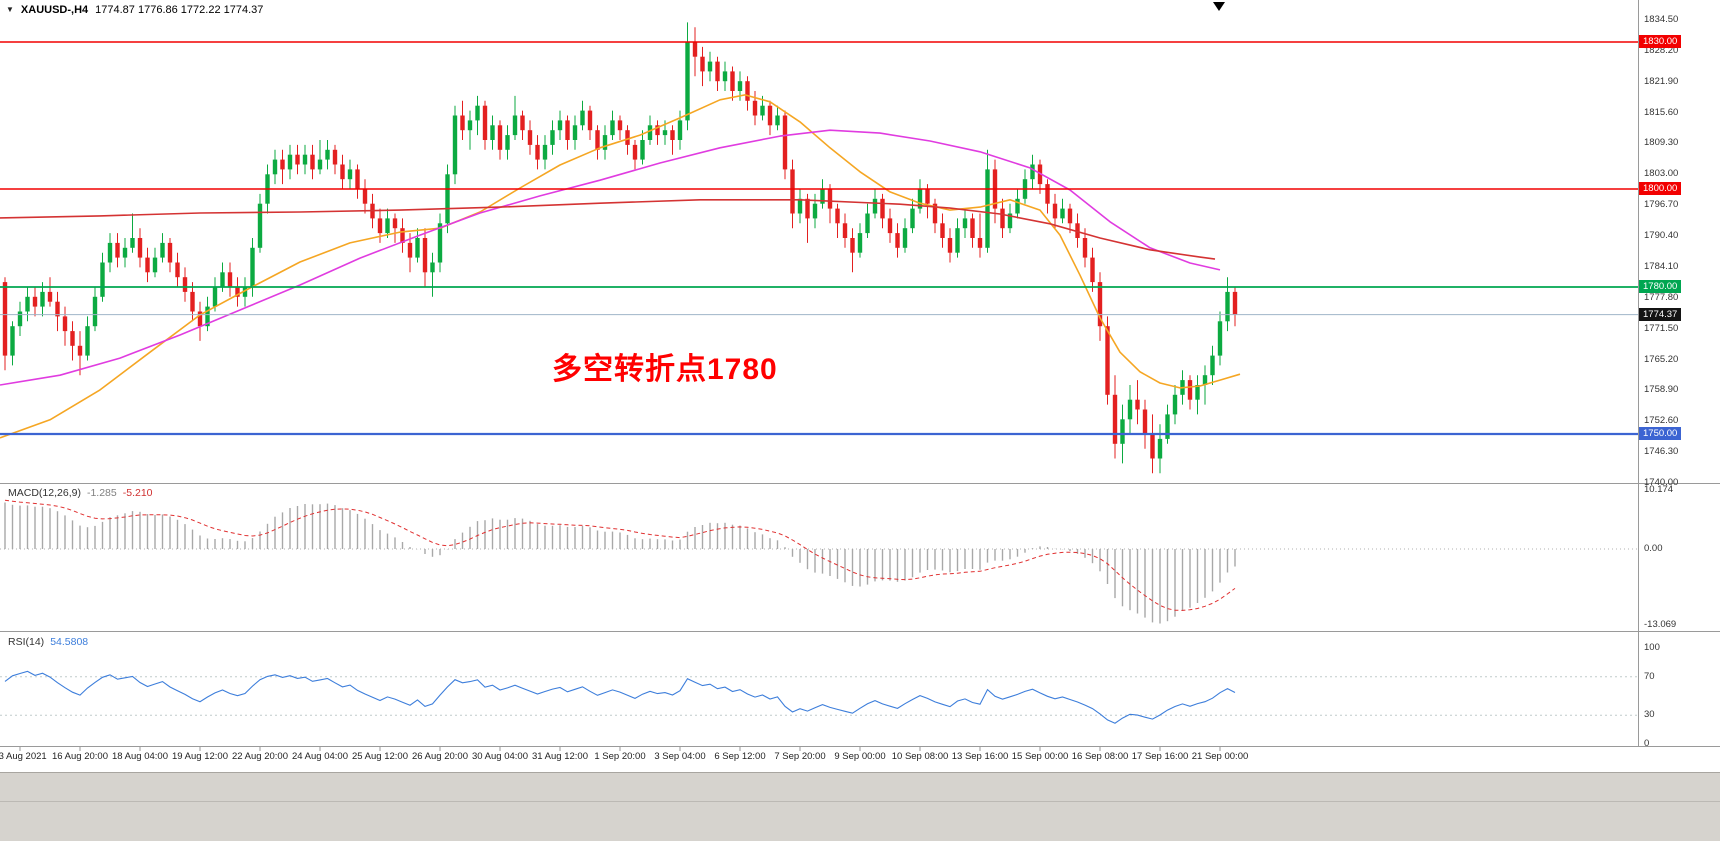 The image size is (1720, 841). What do you see at coordinates (860, 801) in the screenshot?
I see `footer-divider` at bounding box center [860, 801].